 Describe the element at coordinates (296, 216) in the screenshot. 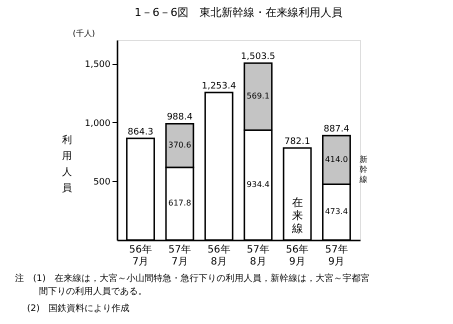

I see `series-label: 在来線` at that location.